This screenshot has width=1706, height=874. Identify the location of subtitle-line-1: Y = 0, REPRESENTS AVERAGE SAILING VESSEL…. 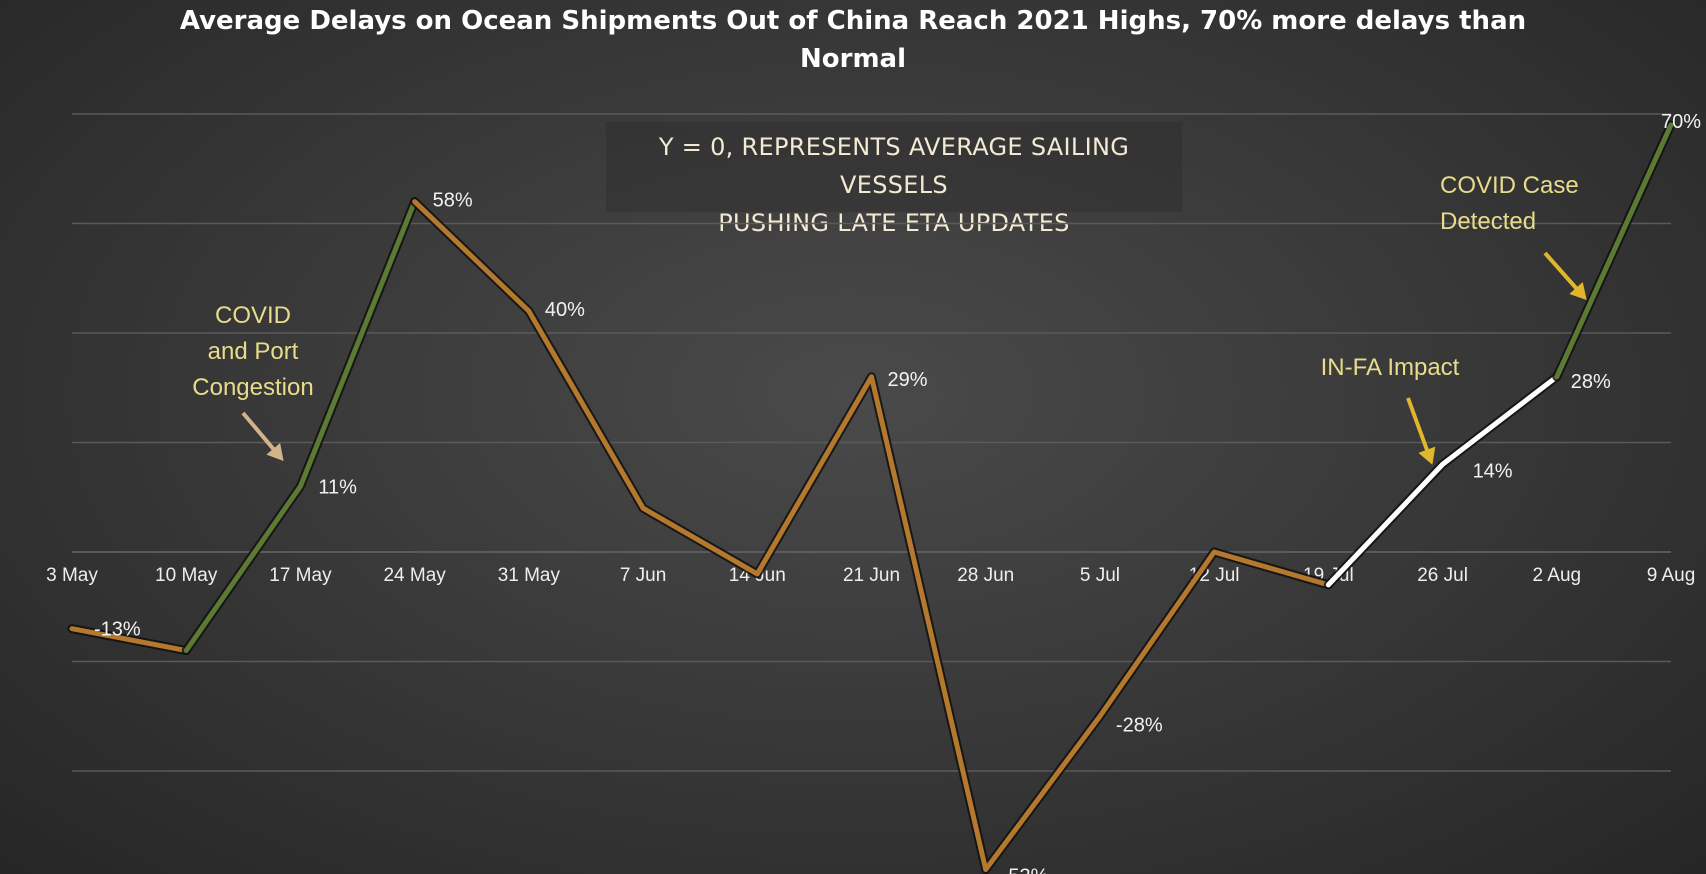
(894, 166).